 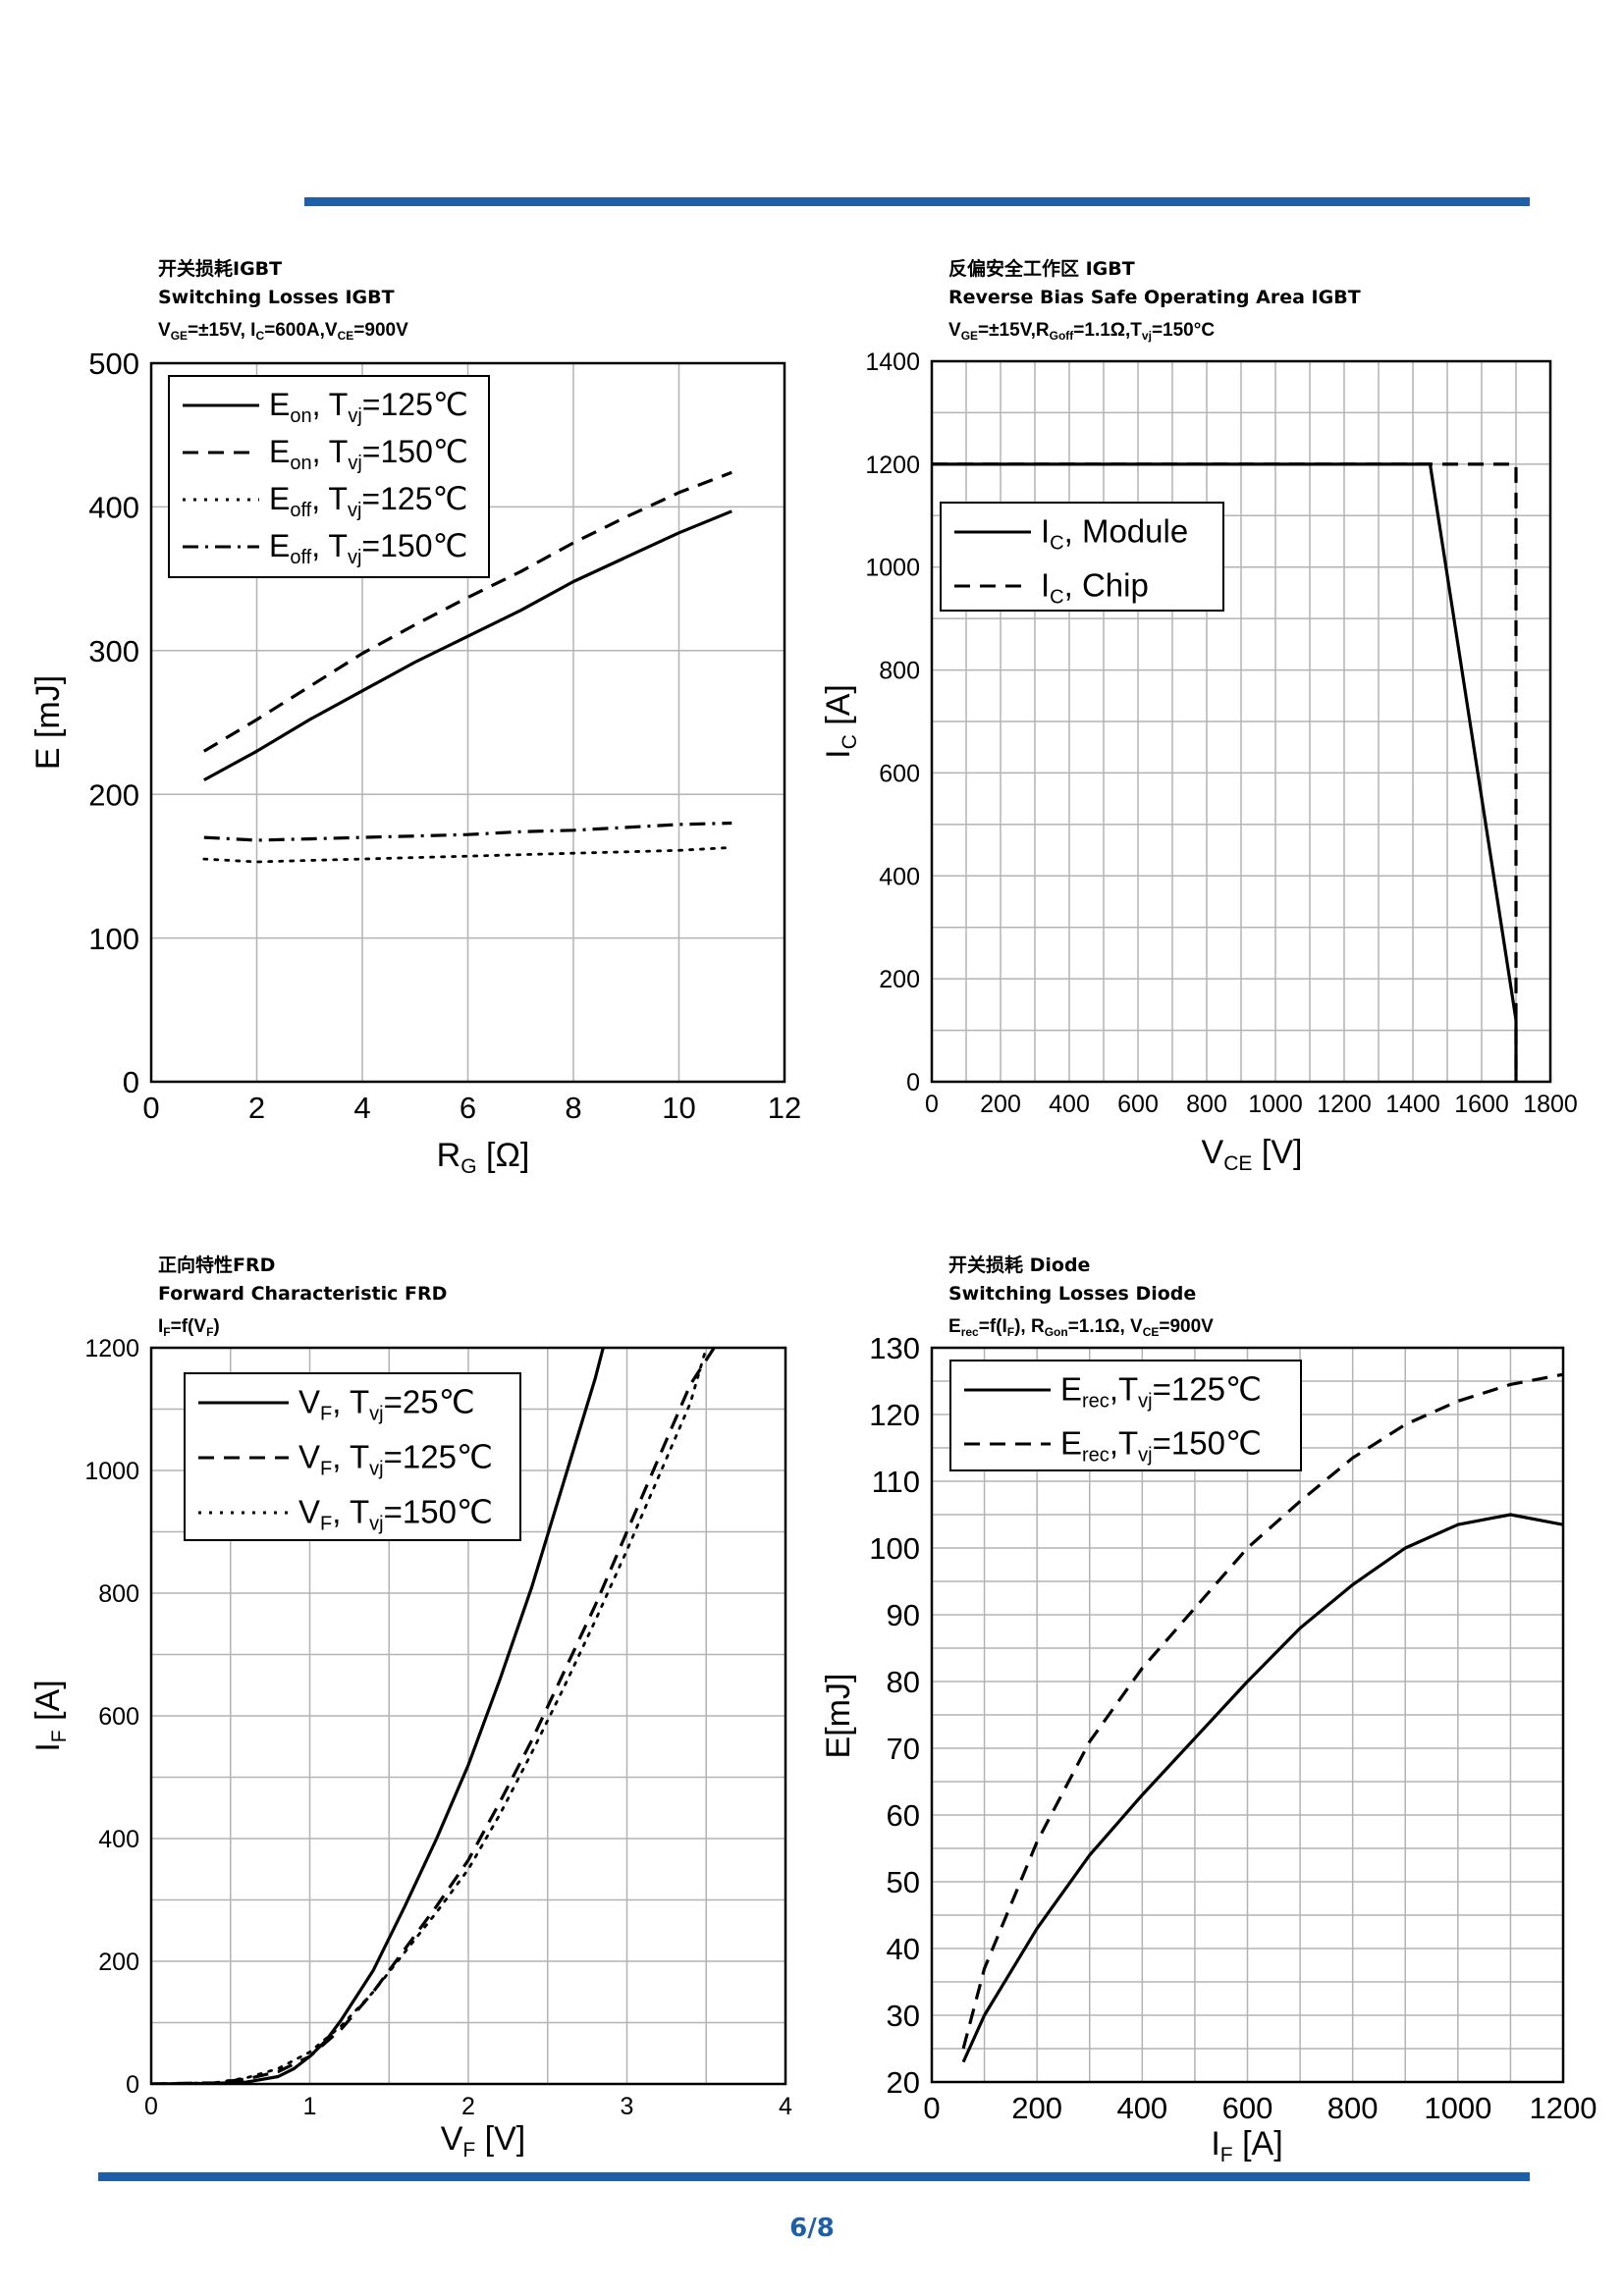 I want to click on chart3-condition: IF=f(VF), so click(x=189, y=1328).